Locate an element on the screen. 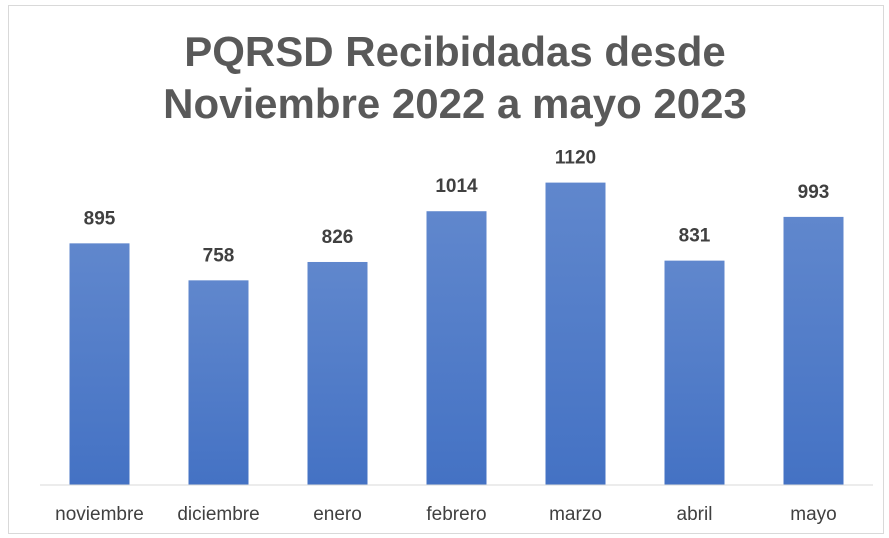 The width and height of the screenshot is (889, 538). value-label: 826 is located at coordinates (338, 237).